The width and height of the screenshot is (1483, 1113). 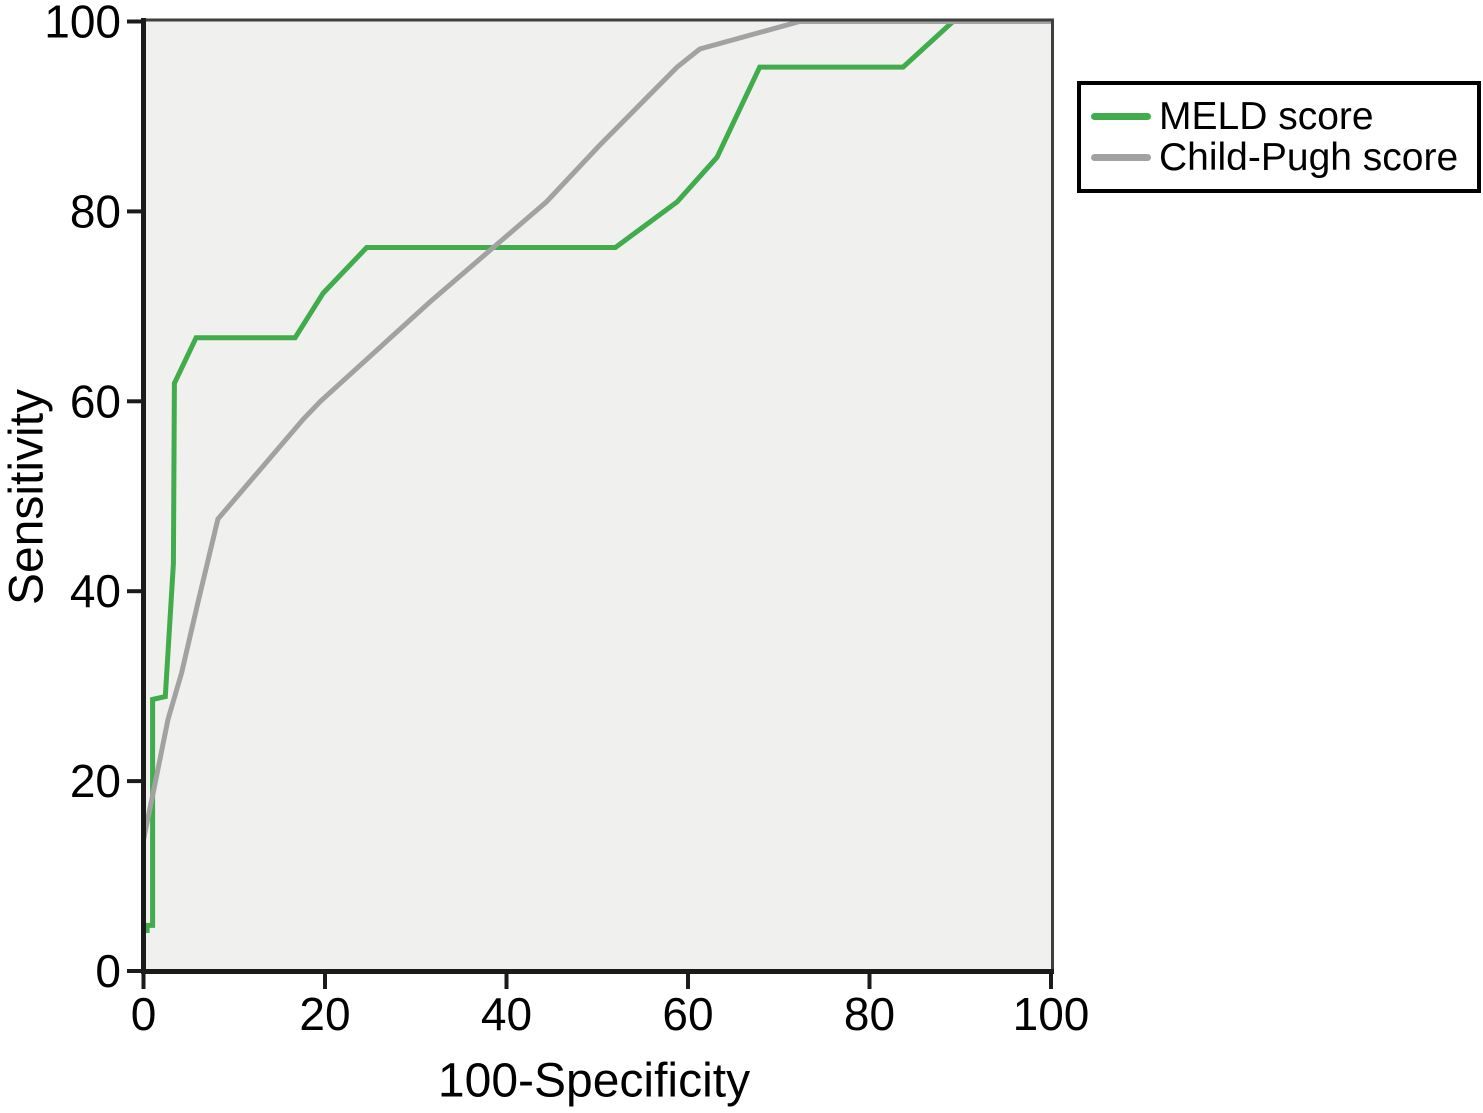 What do you see at coordinates (82, 24) in the screenshot?
I see `y-tick-label-100: 100` at bounding box center [82, 24].